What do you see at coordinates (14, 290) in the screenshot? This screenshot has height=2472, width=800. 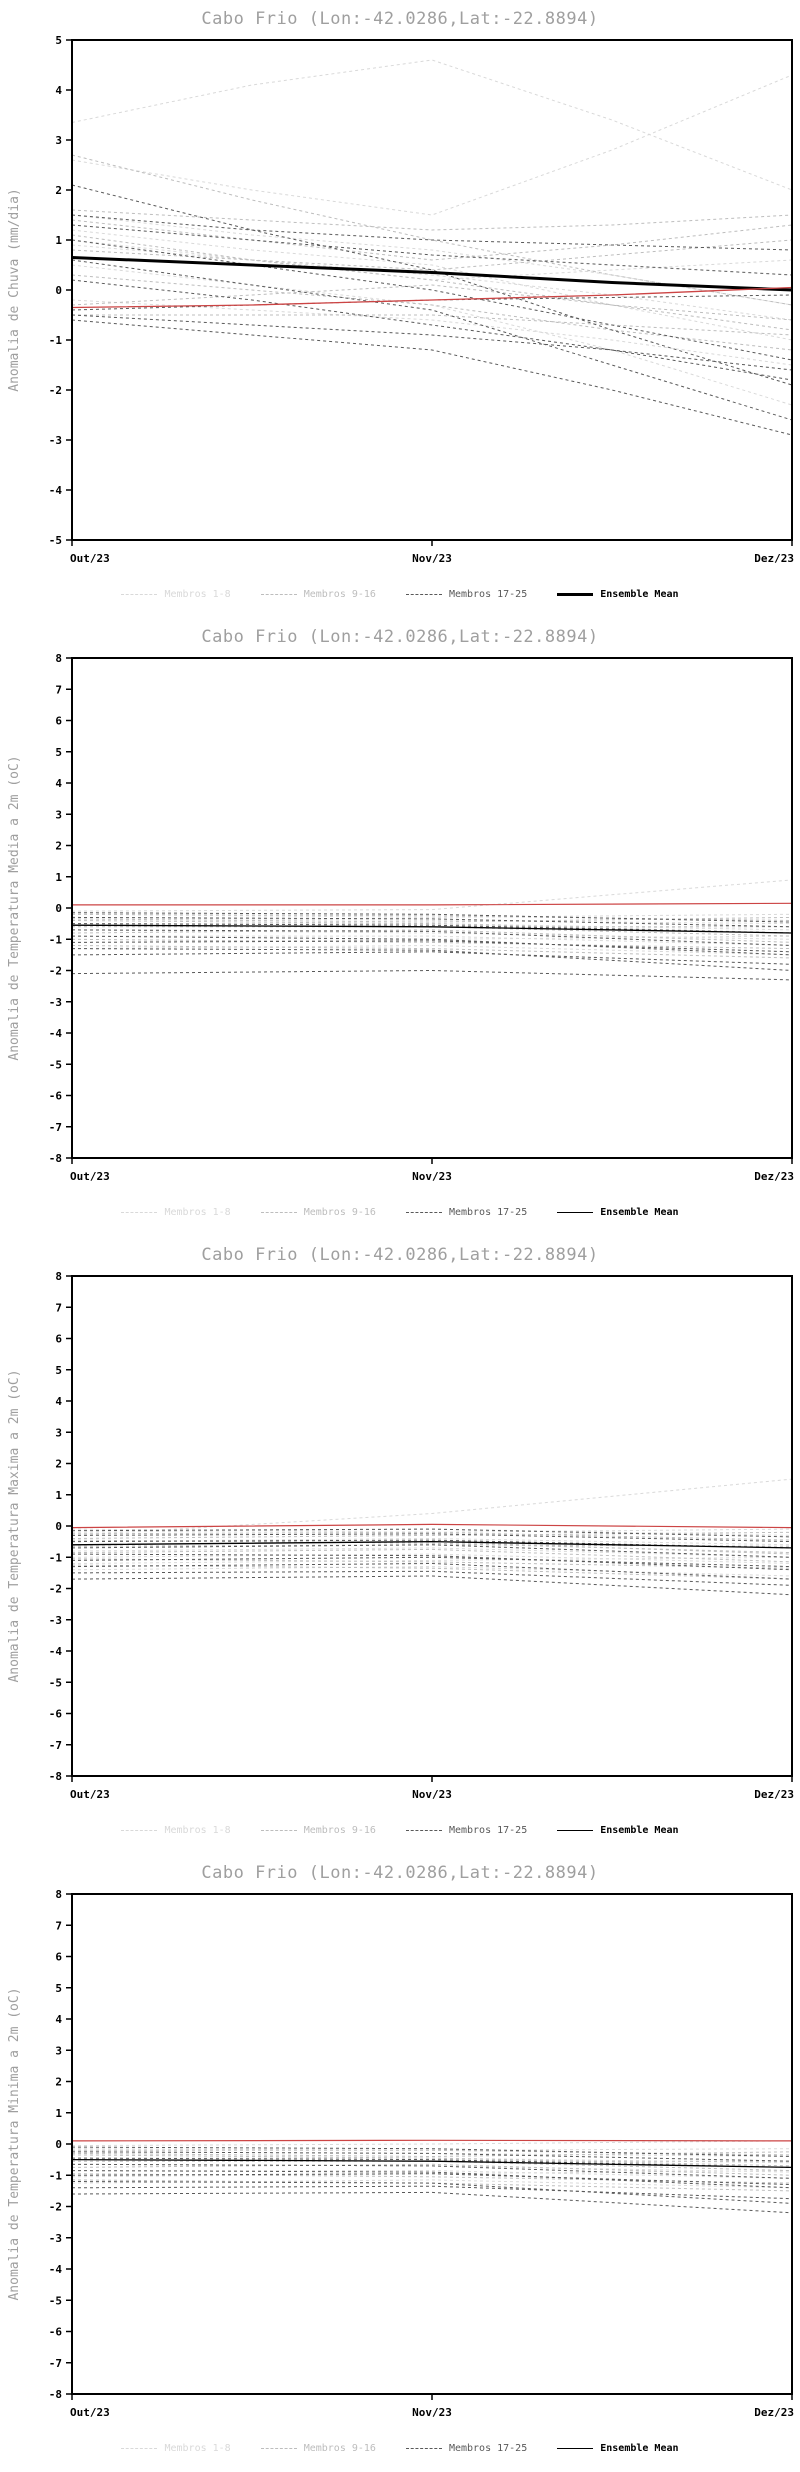 I see `y-axis-label: Anomalia de Chuva (mm/dia)` at bounding box center [14, 290].